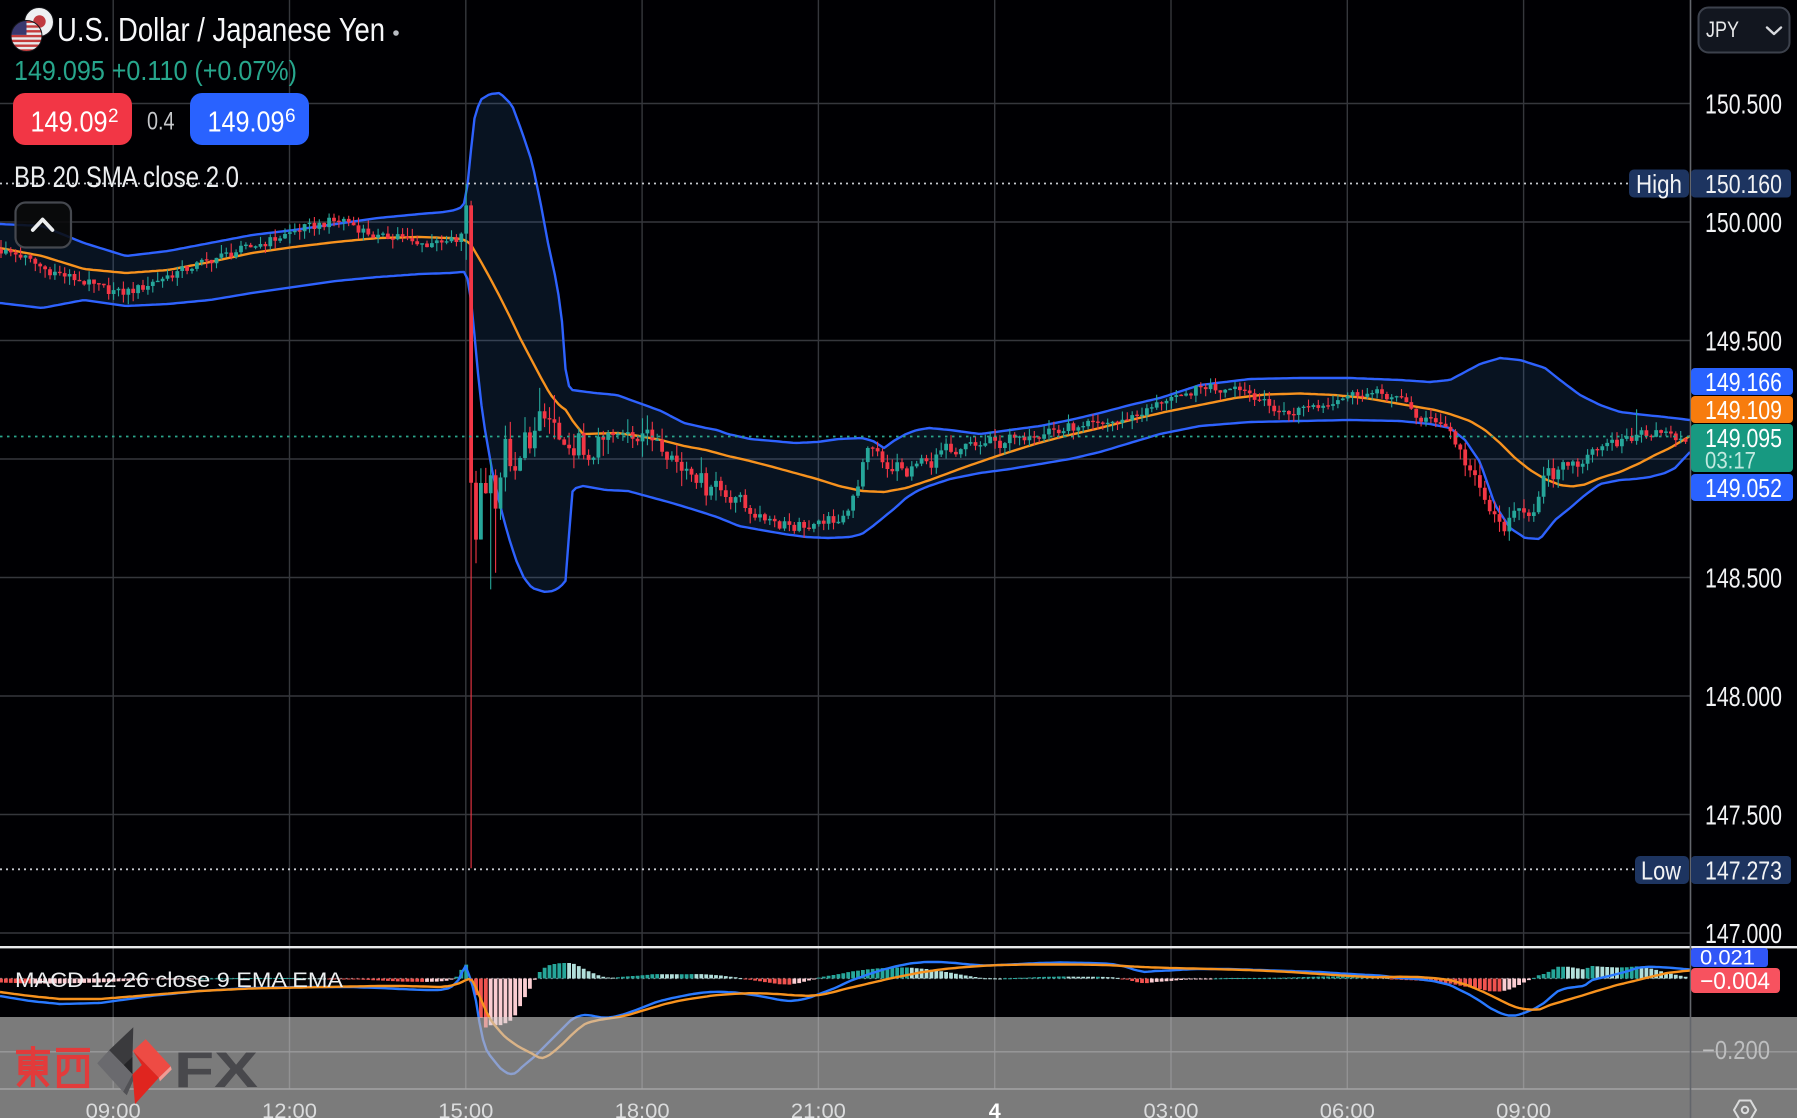  What do you see at coordinates (179, 980) in the screenshot?
I see `svg-text: MACD 12 26 close 9 EMA EMA` at bounding box center [179, 980].